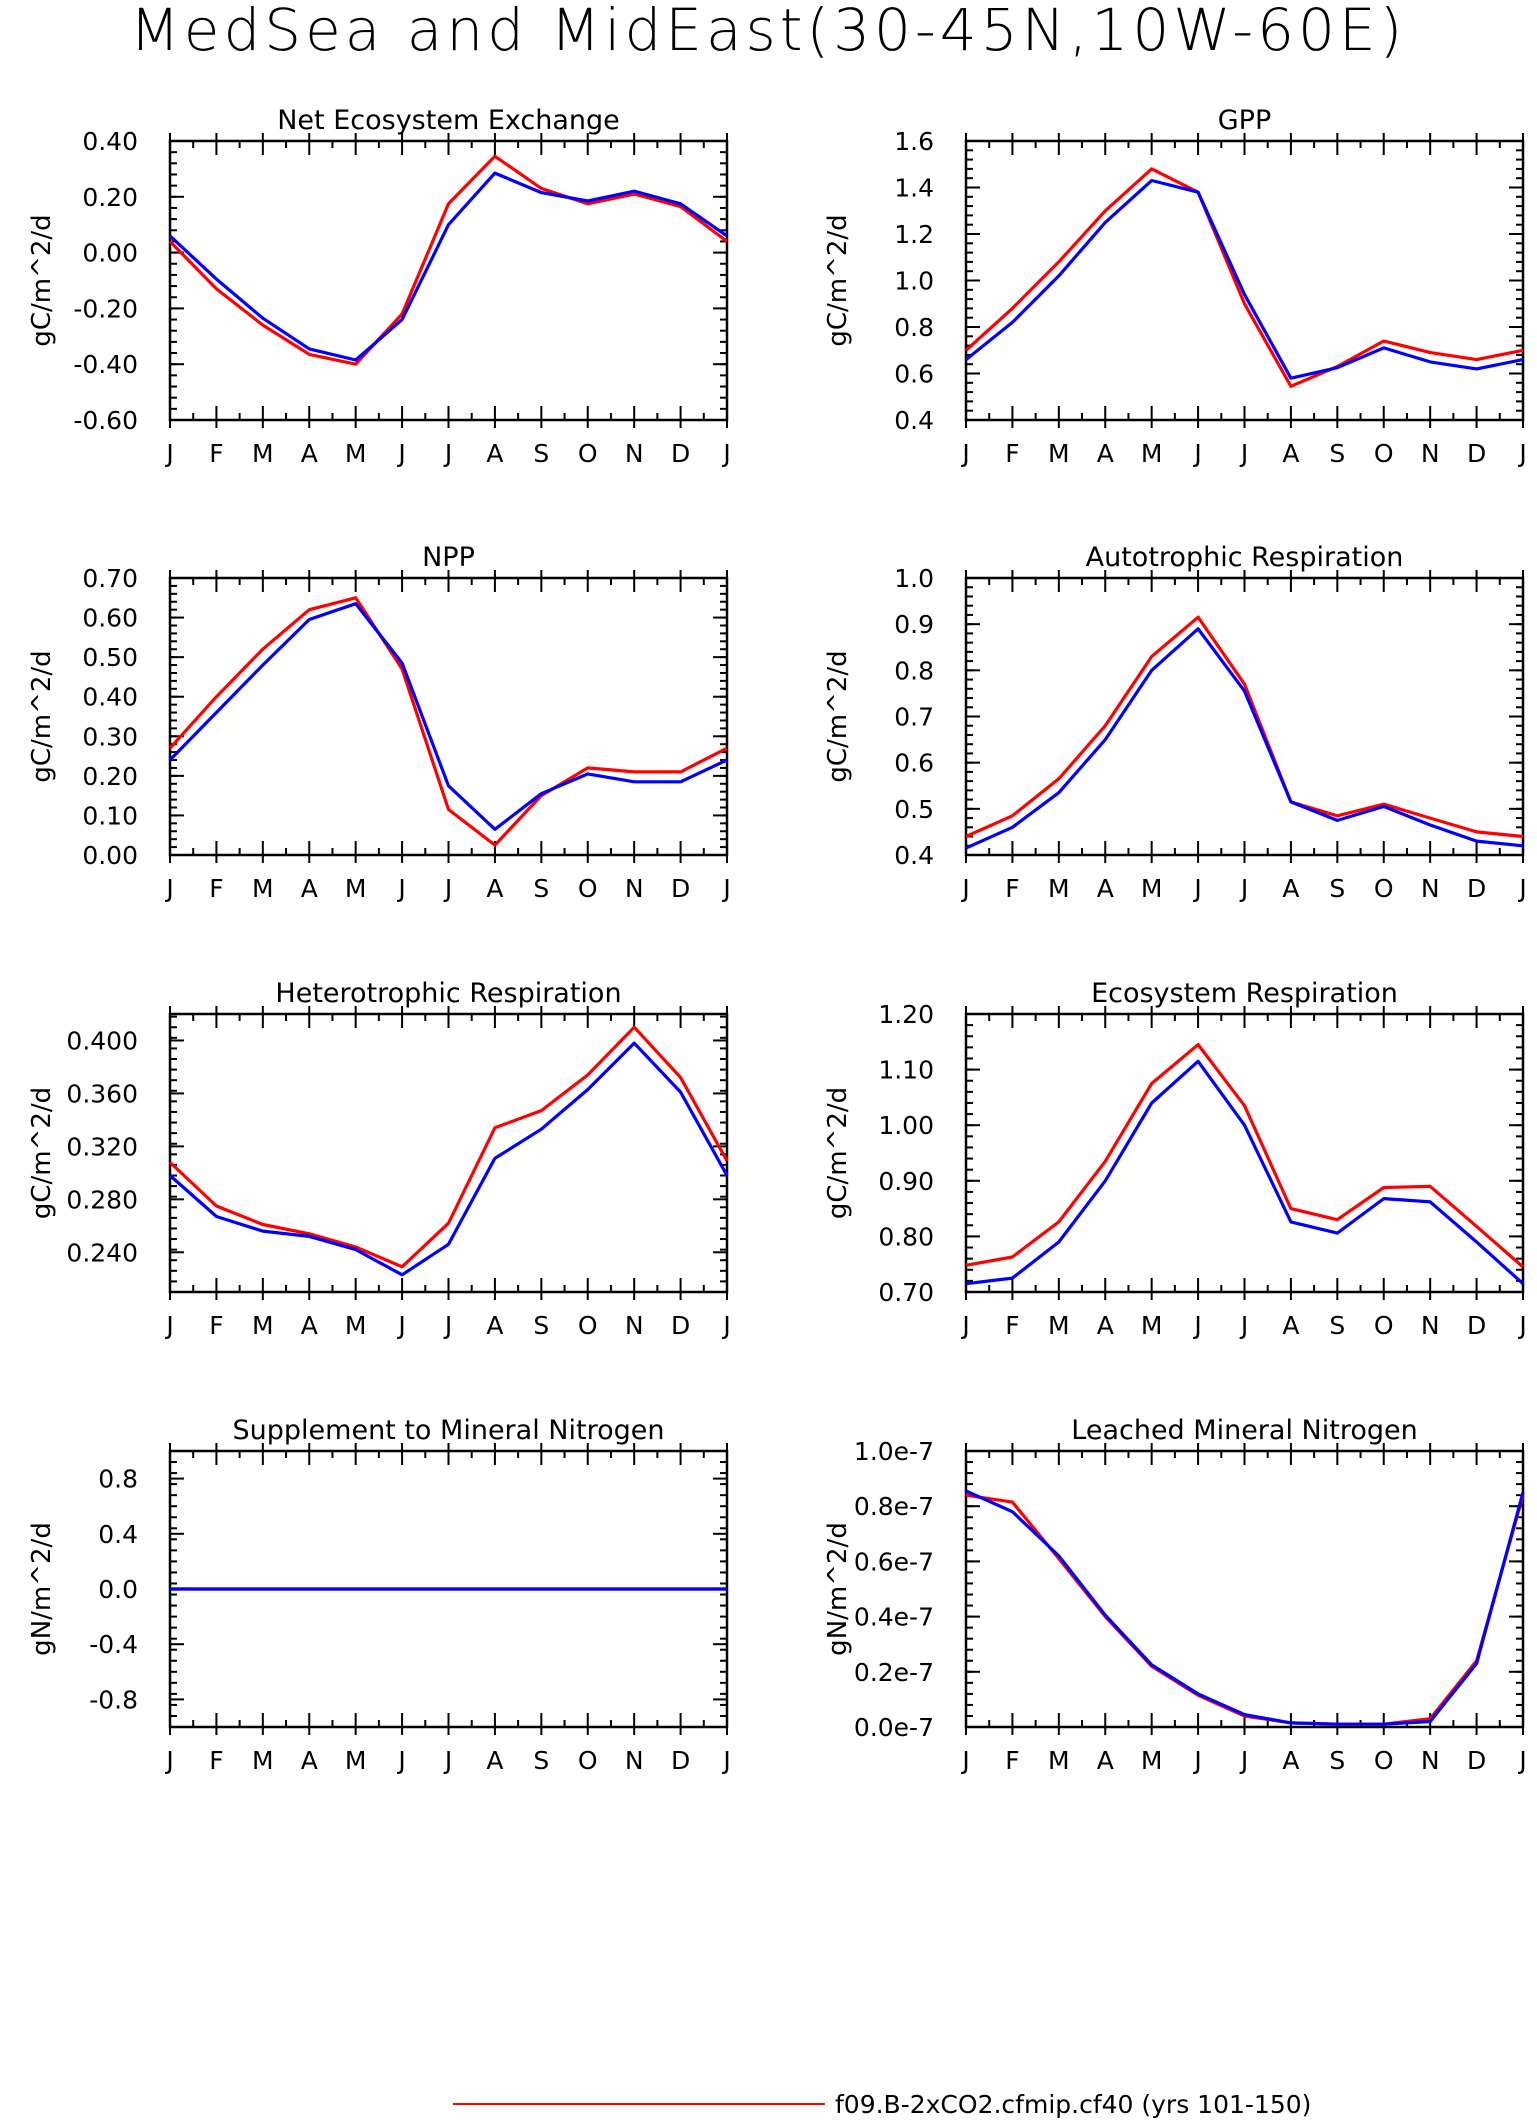 The width and height of the screenshot is (1537, 2124). What do you see at coordinates (1245, 120) in the screenshot?
I see `panel-title: GPP` at bounding box center [1245, 120].